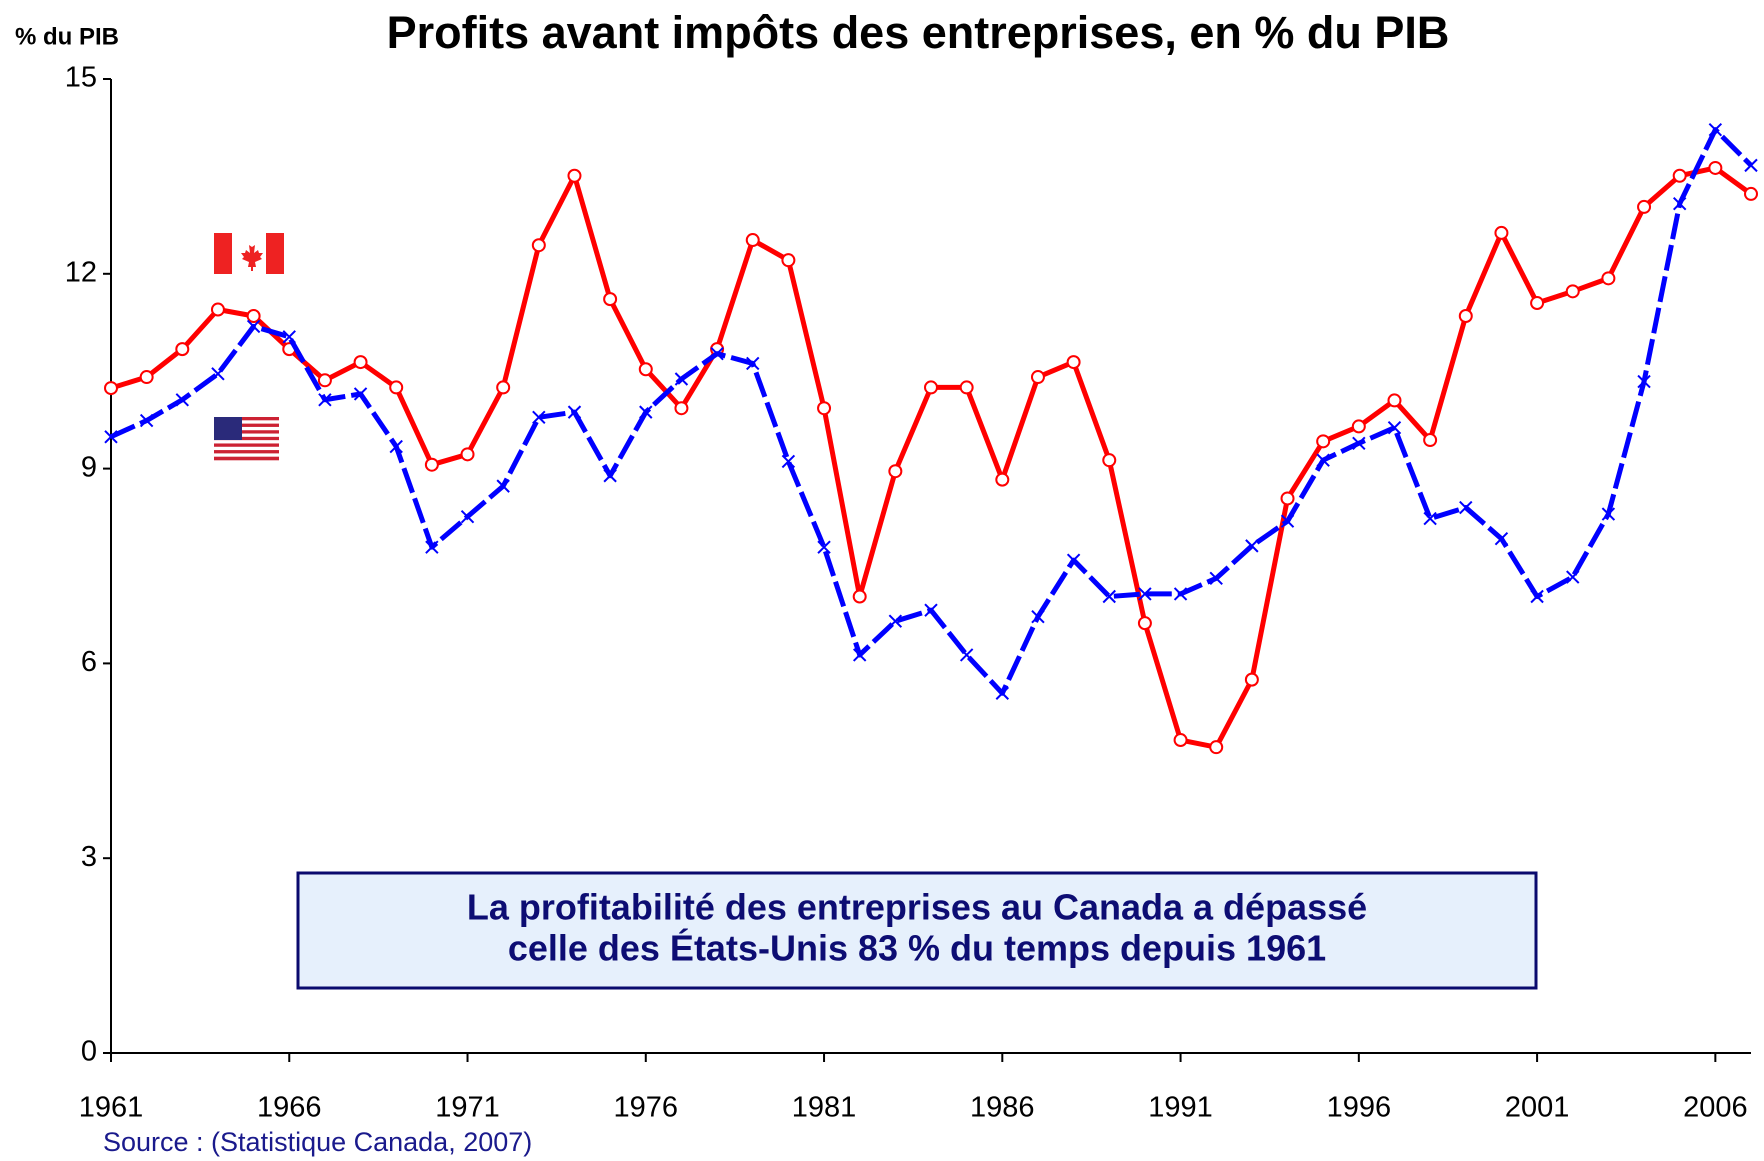  What do you see at coordinates (1359, 1108) in the screenshot?
I see `x-tick-label: 1996` at bounding box center [1359, 1108].